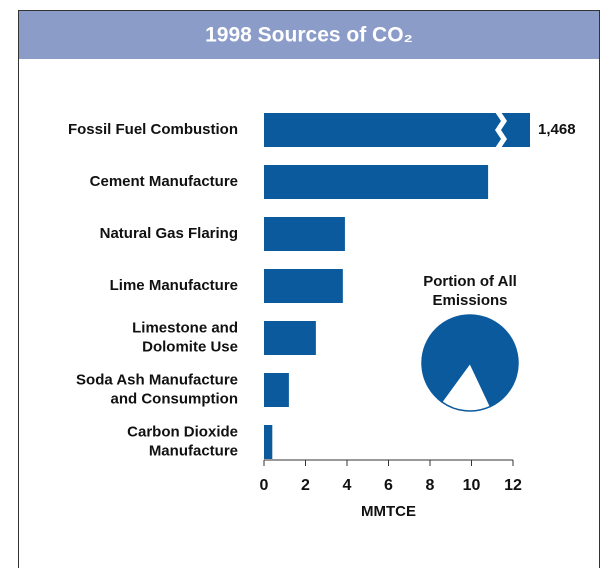 The width and height of the screenshot is (605, 568). What do you see at coordinates (157, 379) in the screenshot?
I see `category-label: Soda Ash Manufacture` at bounding box center [157, 379].